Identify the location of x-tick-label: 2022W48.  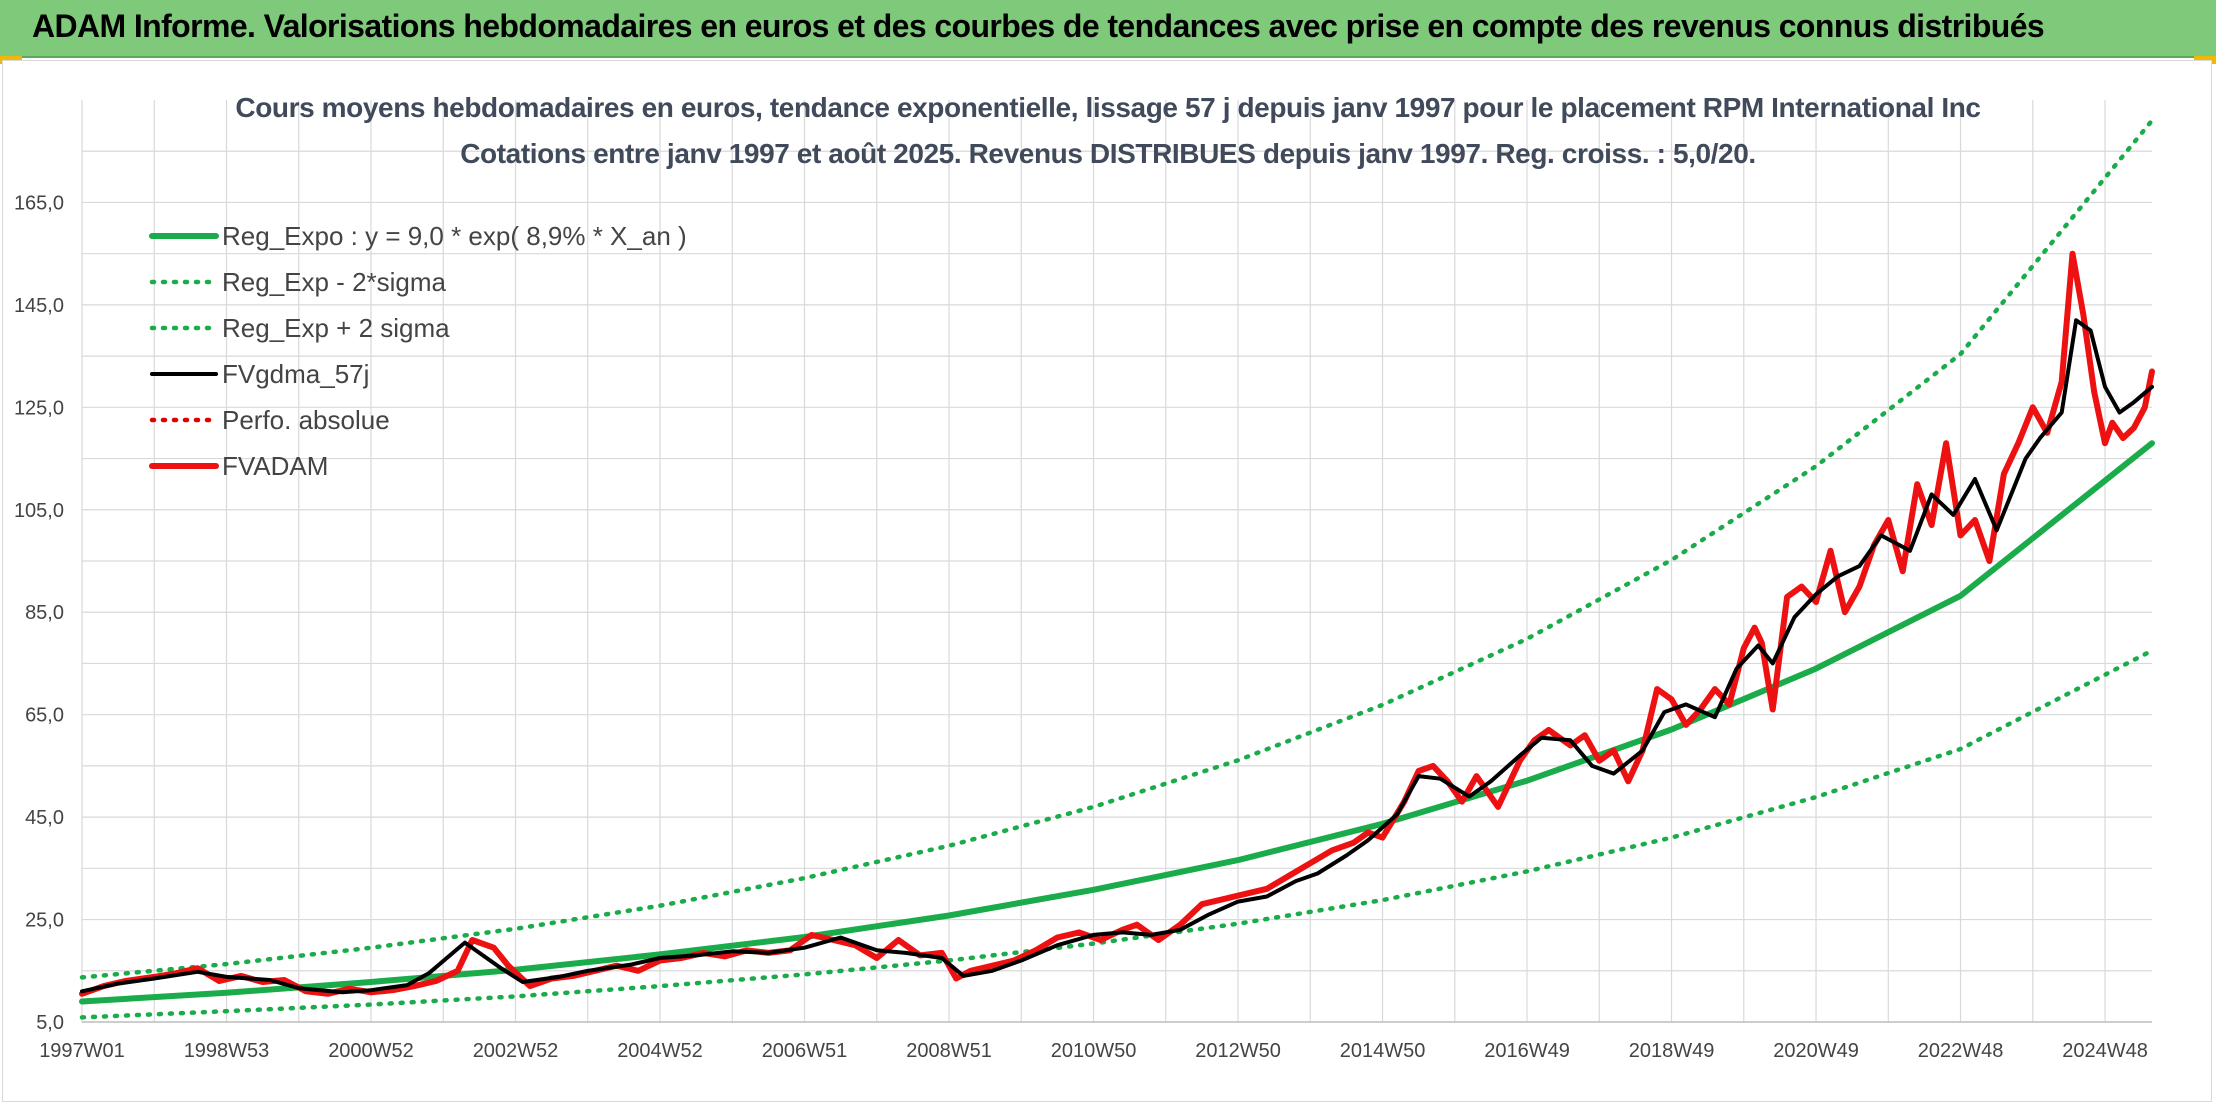
(1961, 1051).